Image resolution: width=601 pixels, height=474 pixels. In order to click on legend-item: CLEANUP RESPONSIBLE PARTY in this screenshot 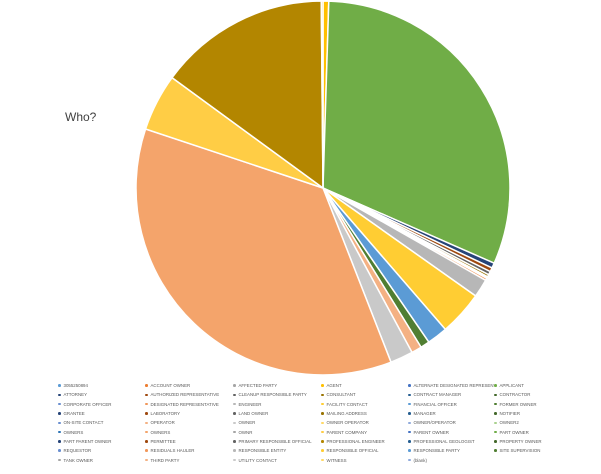, I will do `click(277, 394)`.